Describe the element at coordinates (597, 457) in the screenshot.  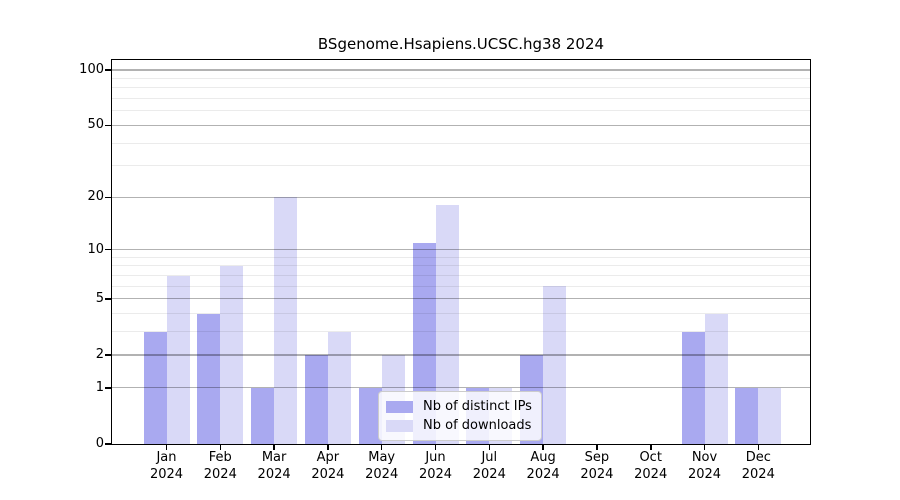
I see `month-name: Sep` at that location.